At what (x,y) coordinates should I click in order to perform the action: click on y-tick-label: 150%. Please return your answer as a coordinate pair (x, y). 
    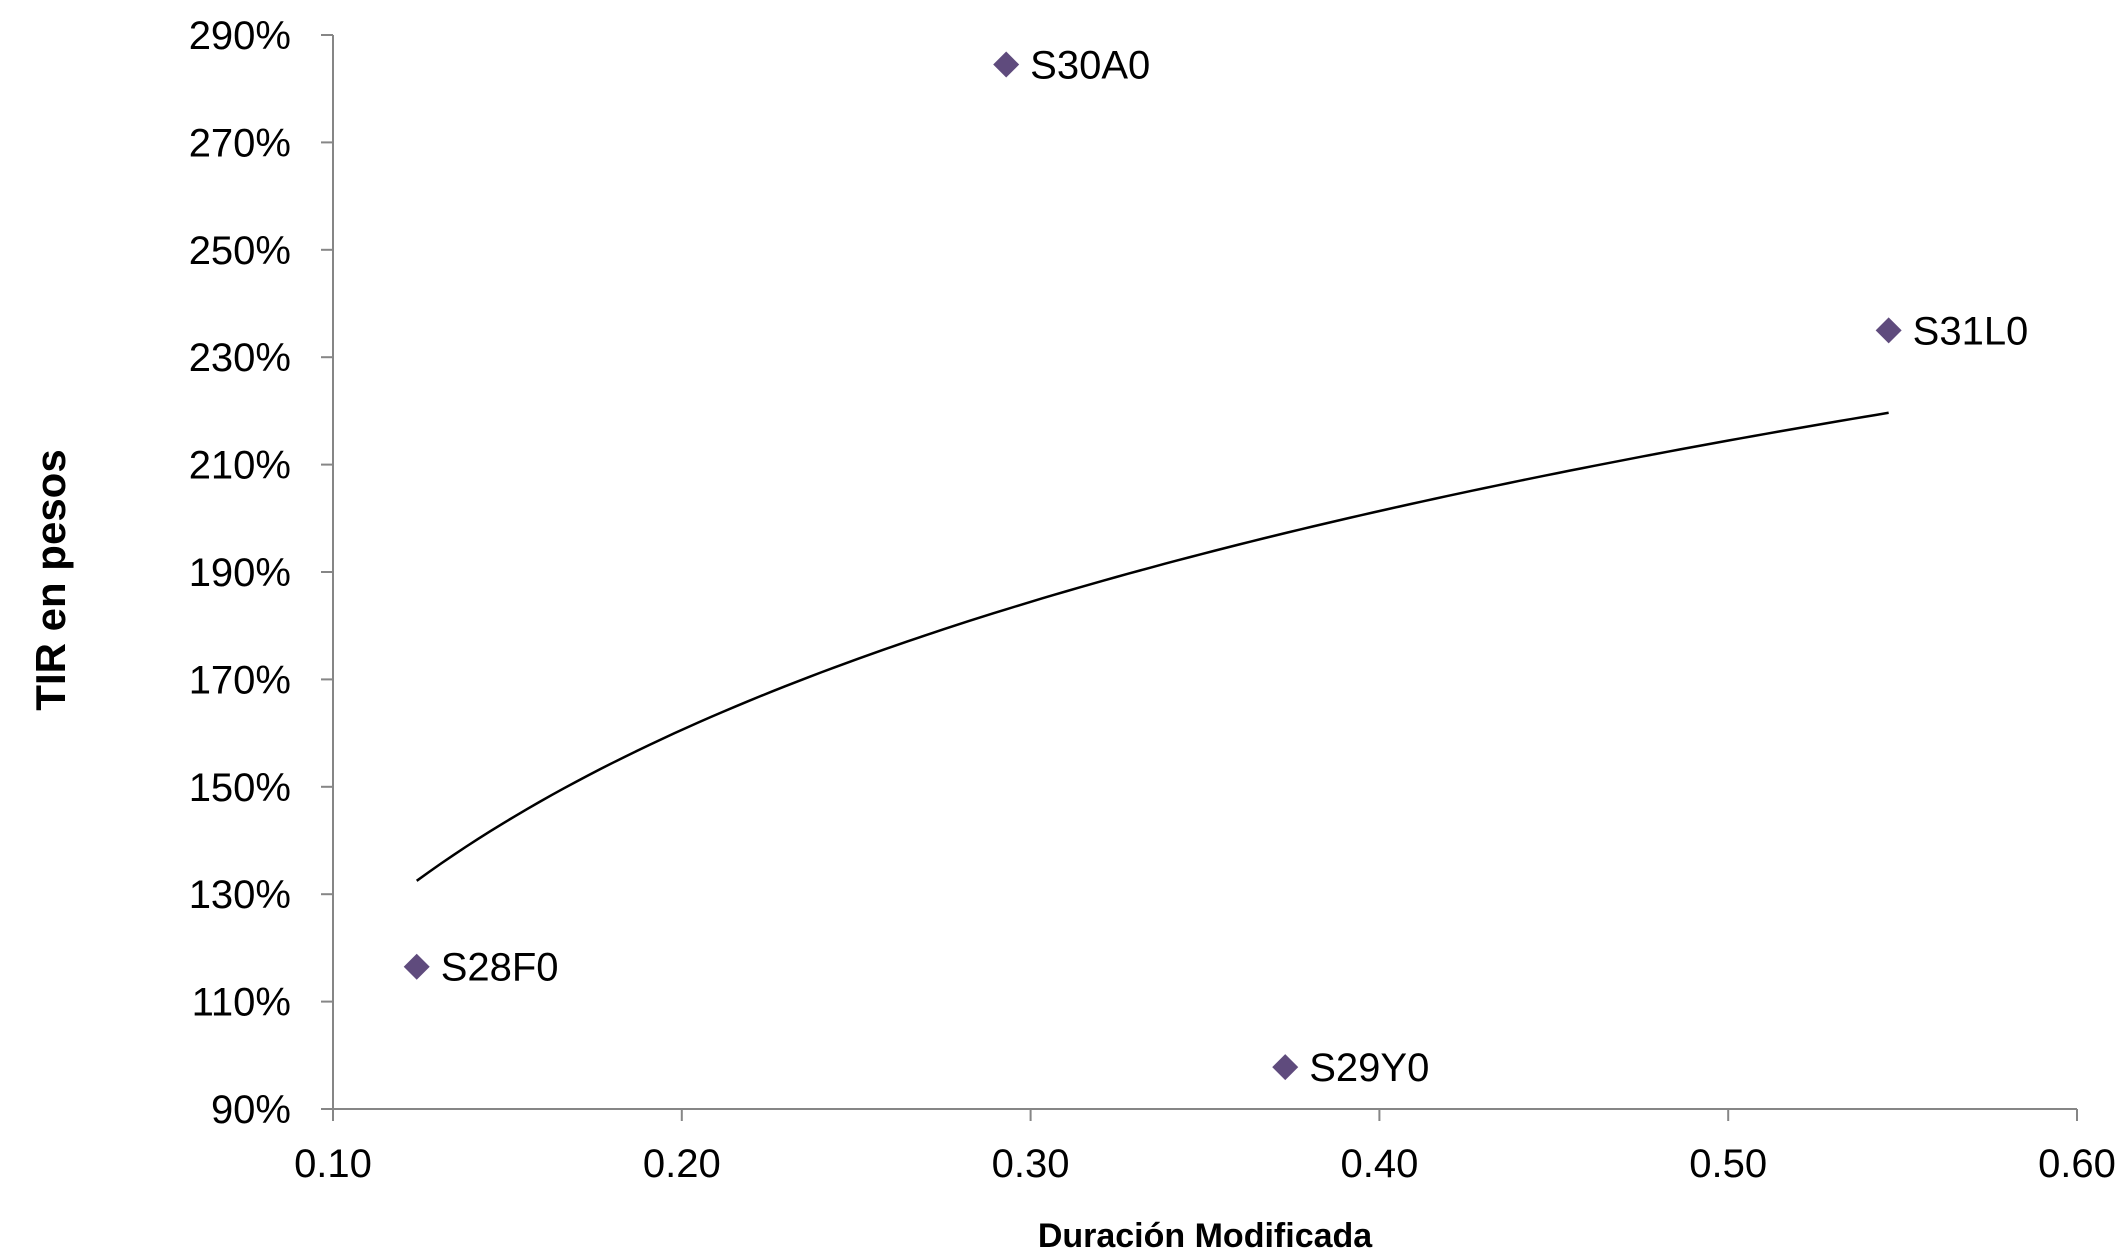
    Looking at the image, I should click on (240, 788).